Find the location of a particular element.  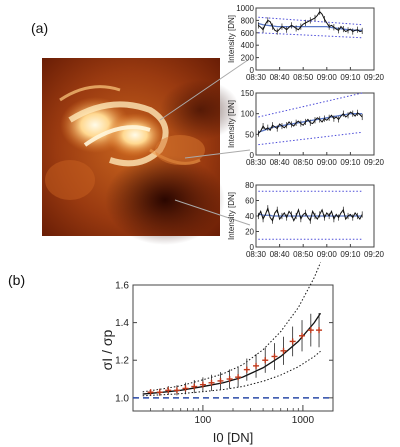

y-axis-label: σI / σp is located at coordinates (107, 349).